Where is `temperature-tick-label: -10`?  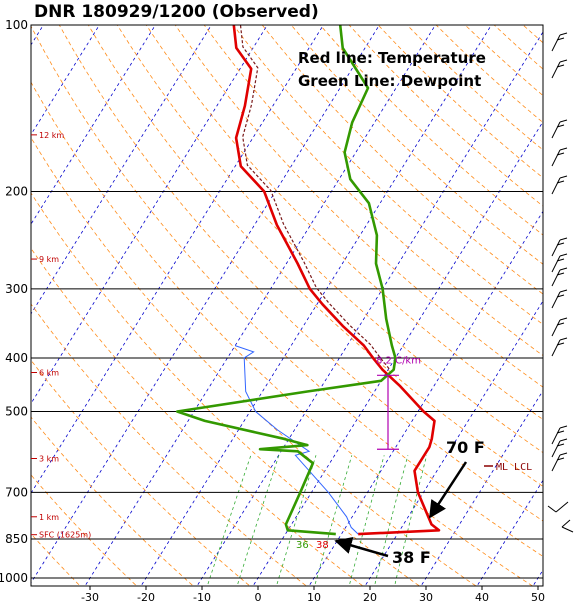 temperature-tick-label: -10 is located at coordinates (202, 597).